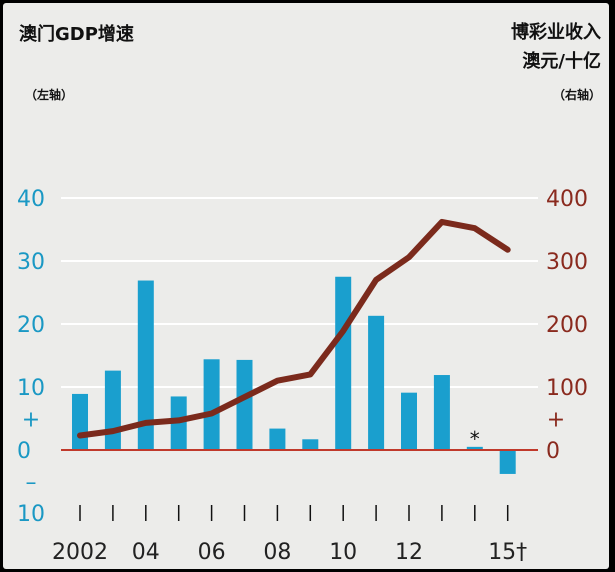 Image resolution: width=615 pixels, height=572 pixels. What do you see at coordinates (556, 32) in the screenshot?
I see `title-right-line1: 博彩业收入` at bounding box center [556, 32].